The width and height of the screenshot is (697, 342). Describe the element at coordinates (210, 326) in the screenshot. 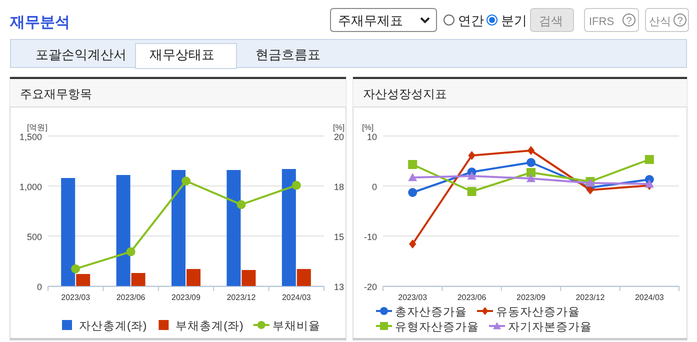

I see `legend-label: 부채총계(좌)` at that location.